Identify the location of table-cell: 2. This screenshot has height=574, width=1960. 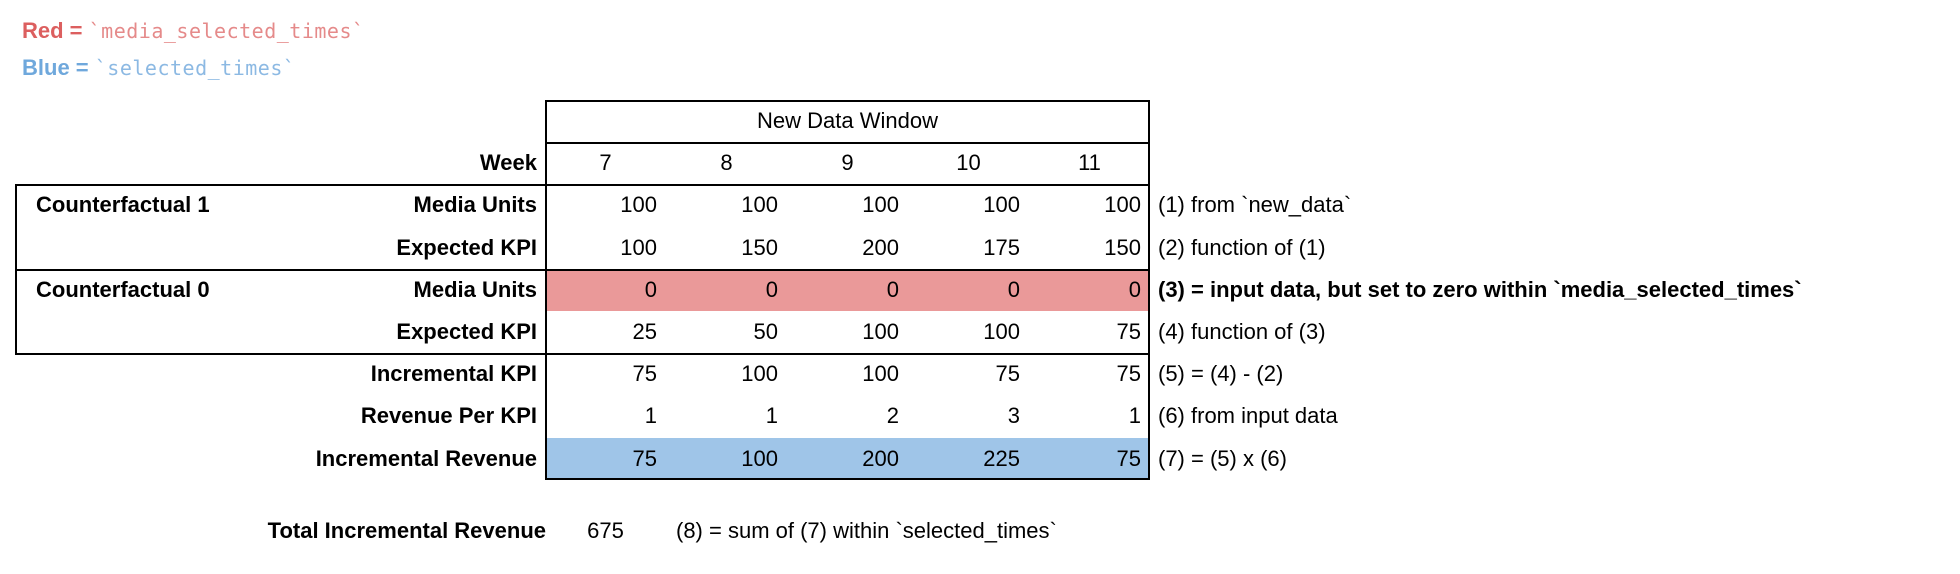
(892, 415).